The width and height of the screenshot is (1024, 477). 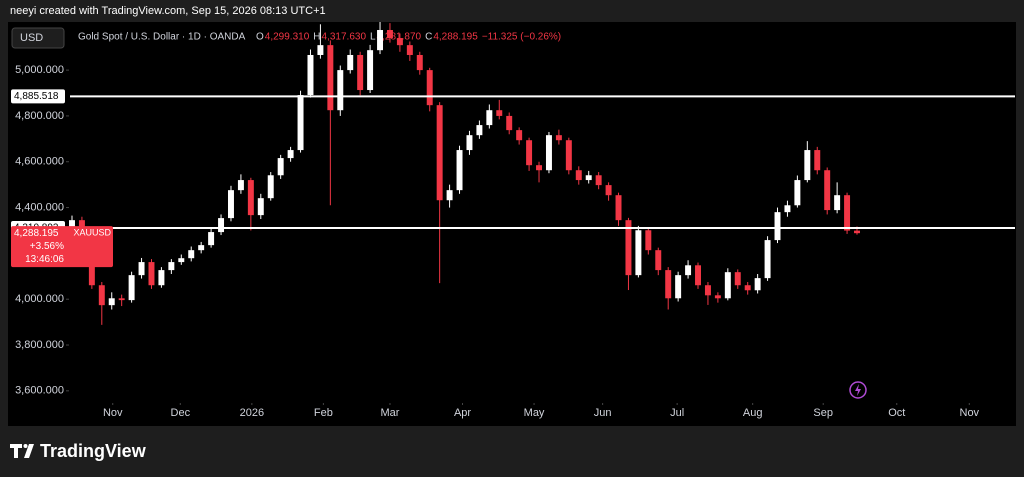 What do you see at coordinates (316, 37) in the screenshot?
I see `ohlc-key: H` at bounding box center [316, 37].